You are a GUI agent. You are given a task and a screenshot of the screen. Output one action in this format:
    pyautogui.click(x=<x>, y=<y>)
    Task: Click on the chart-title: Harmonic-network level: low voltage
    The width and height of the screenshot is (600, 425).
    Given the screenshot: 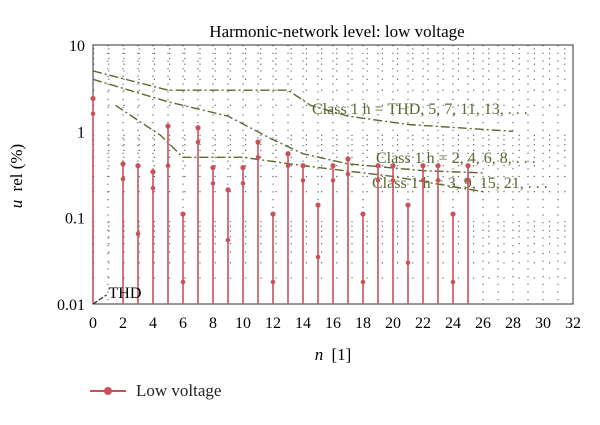 What is the action you would take?
    pyautogui.click(x=336, y=31)
    